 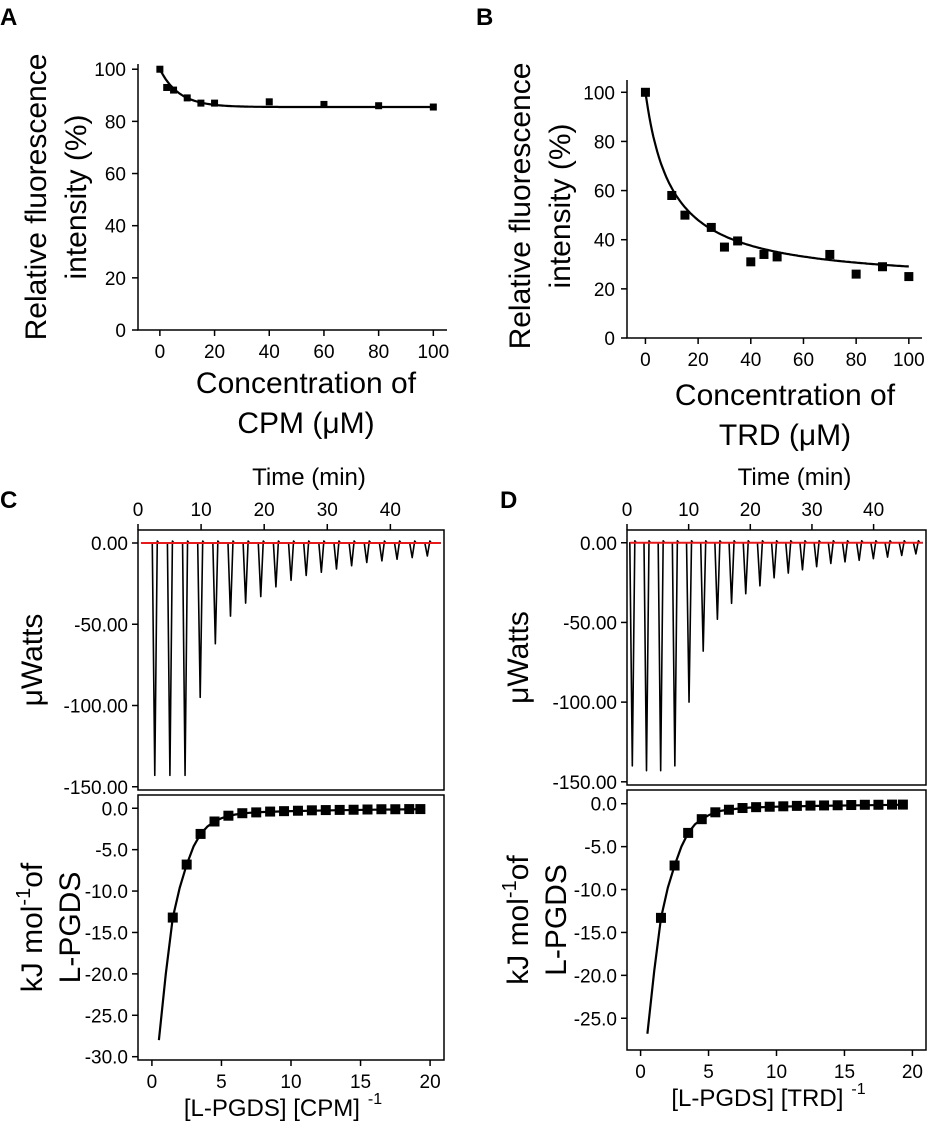 I want to click on time-tick-label: 20, so click(x=264, y=510).